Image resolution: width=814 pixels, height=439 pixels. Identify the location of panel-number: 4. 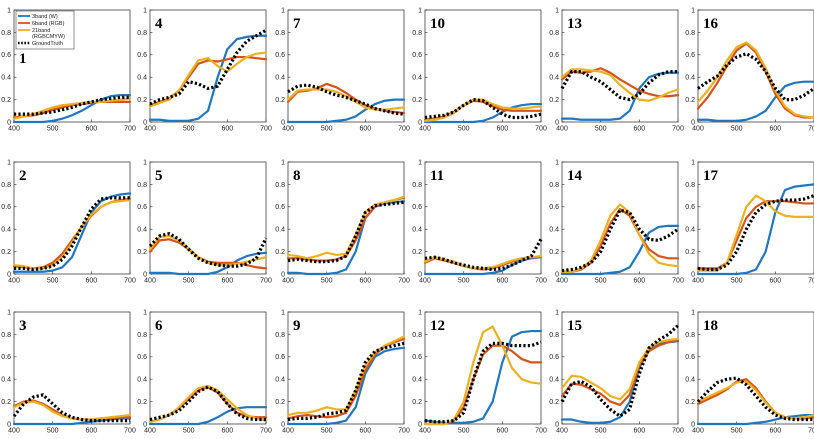
(159, 24).